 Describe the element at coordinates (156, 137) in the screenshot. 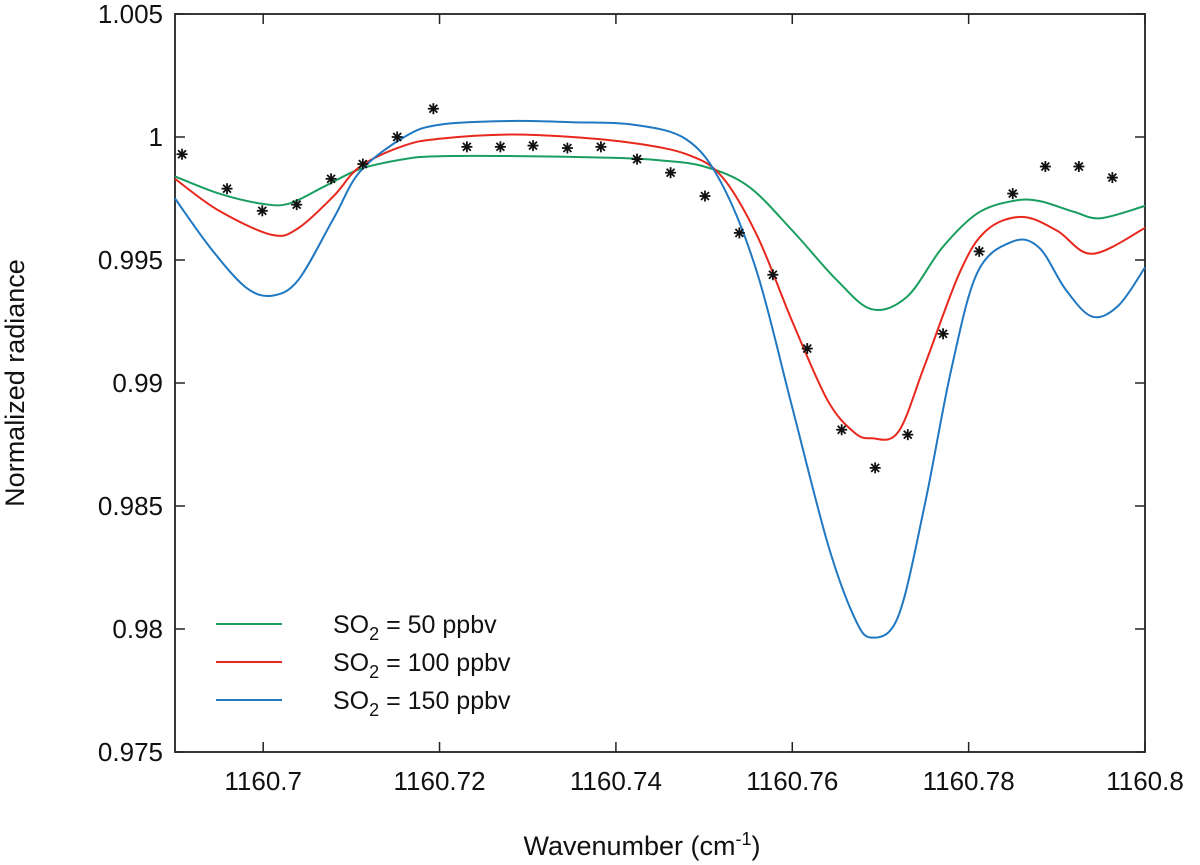

I see `y-tick-label: 1` at that location.